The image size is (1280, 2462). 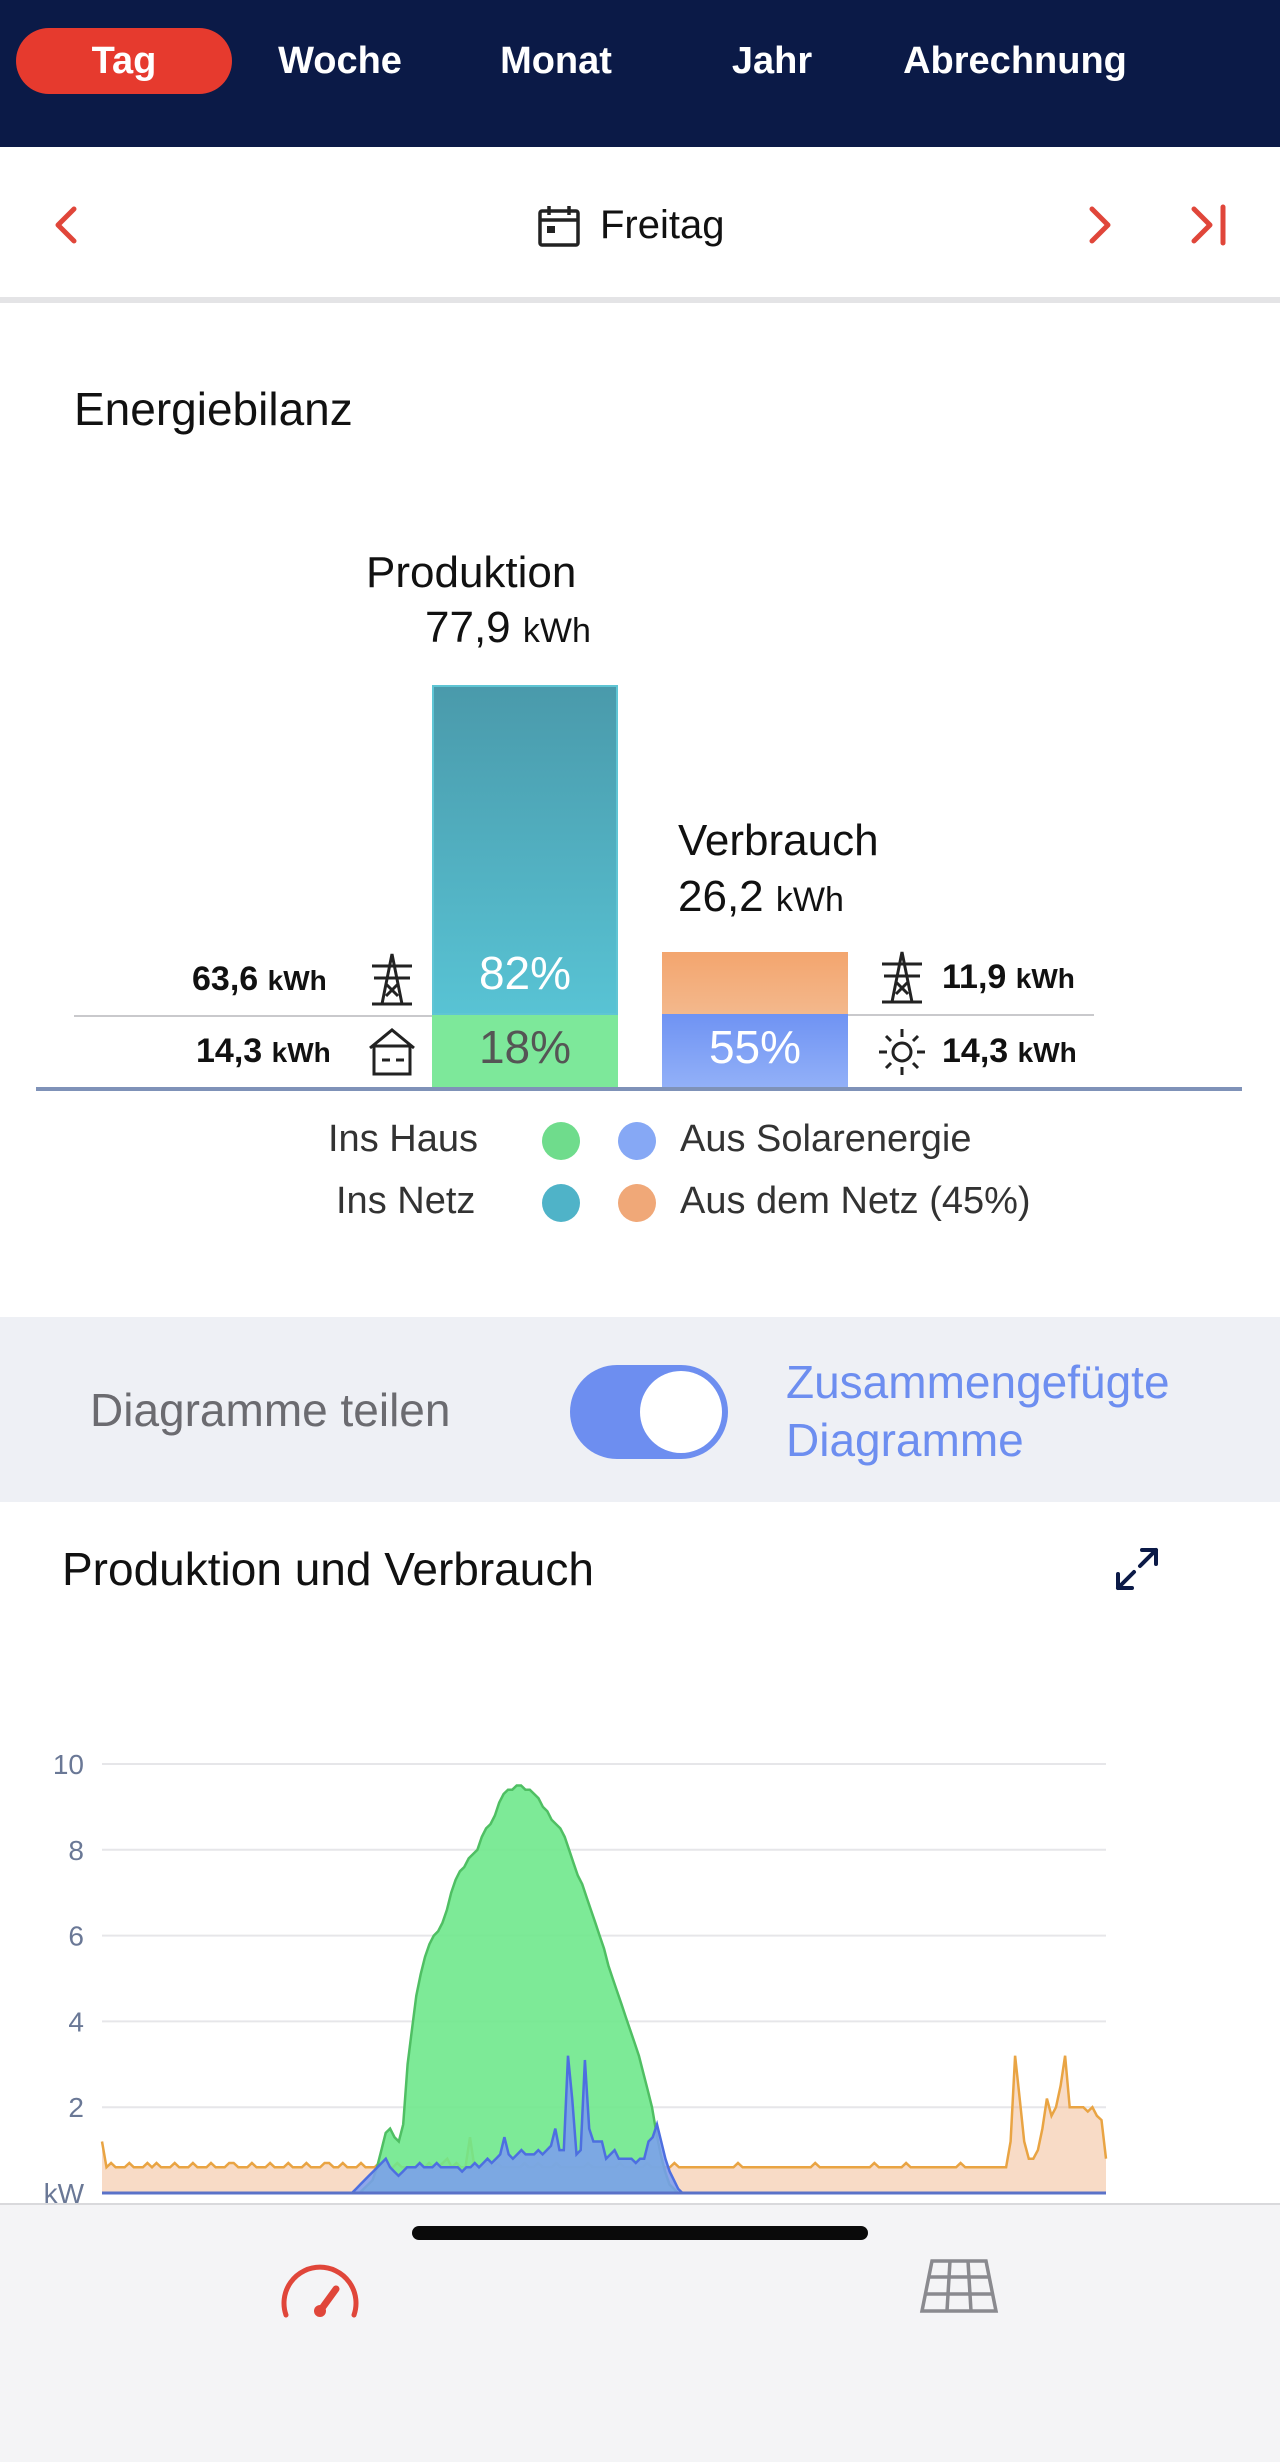 I want to click on chevron-right-icon, so click(x=1100, y=225).